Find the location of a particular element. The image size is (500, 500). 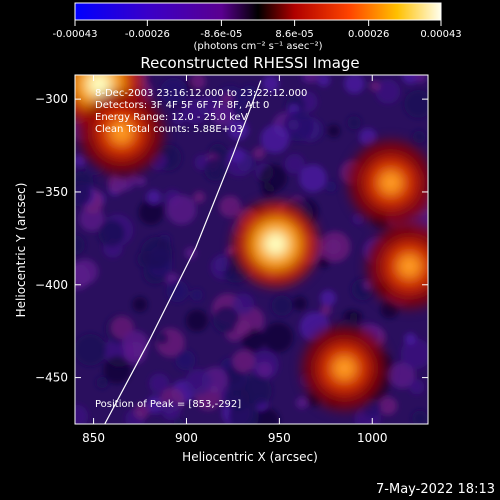

annotation-detectors: Detectors: 3F 4F 5F 6F 7F 8F, Att 0 is located at coordinates (182, 105).